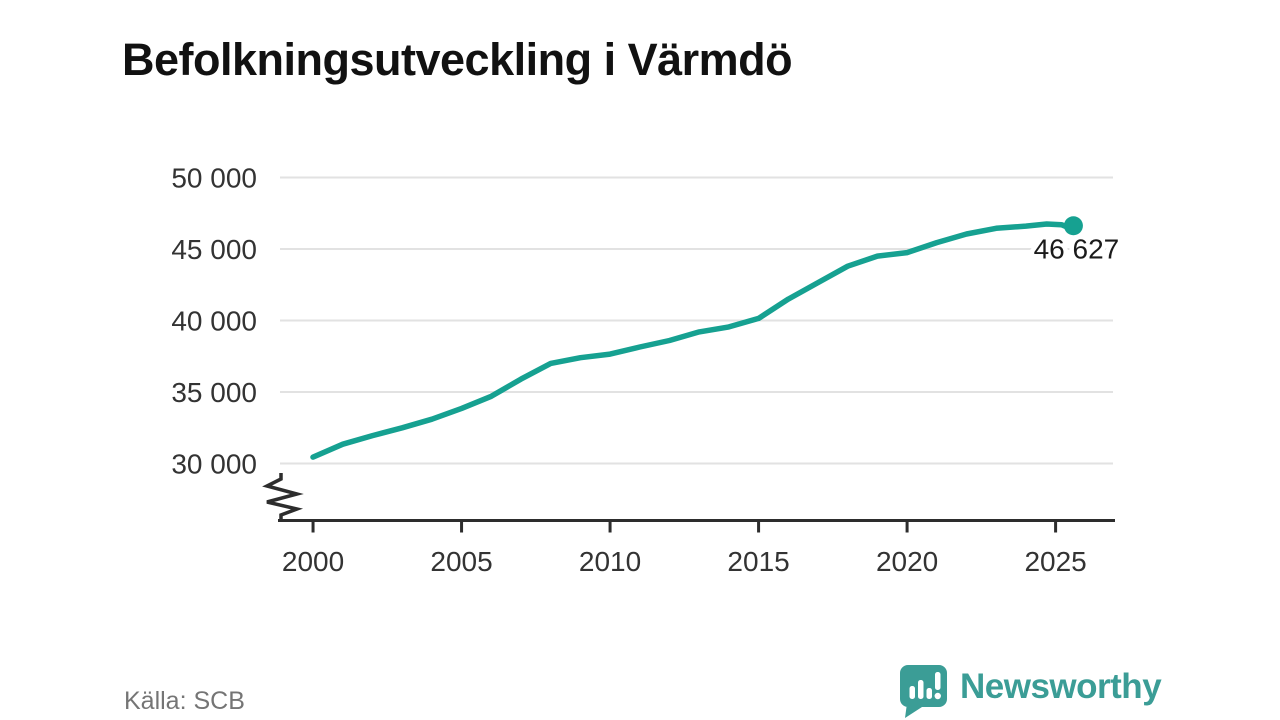  I want to click on x-axis-tick-label: 2020, so click(907, 561).